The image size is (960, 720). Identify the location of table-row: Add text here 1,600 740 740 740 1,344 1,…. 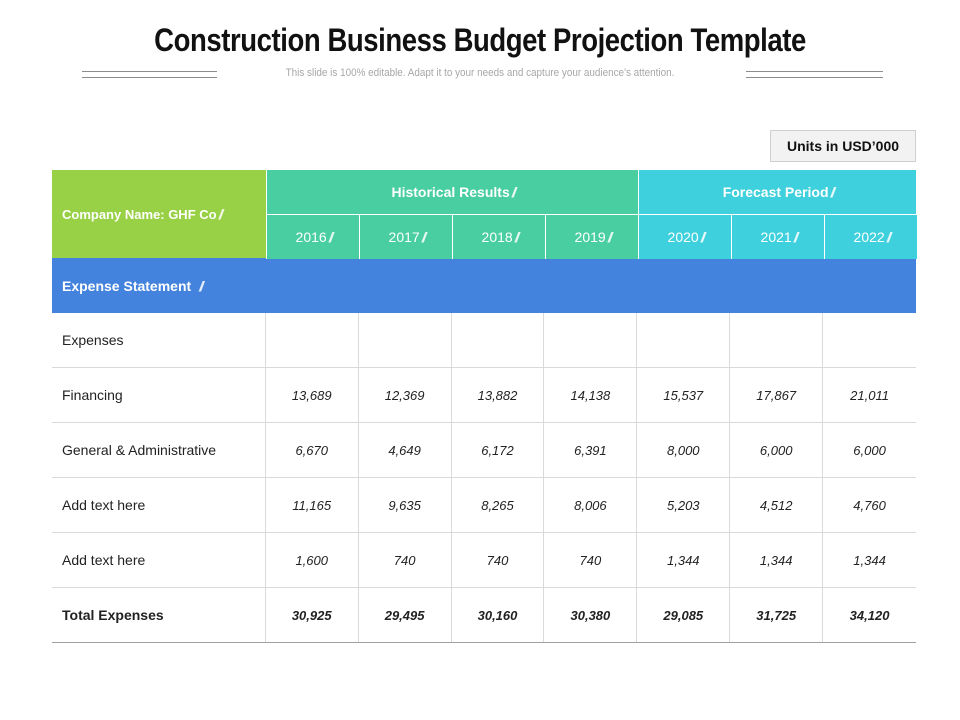
(484, 560).